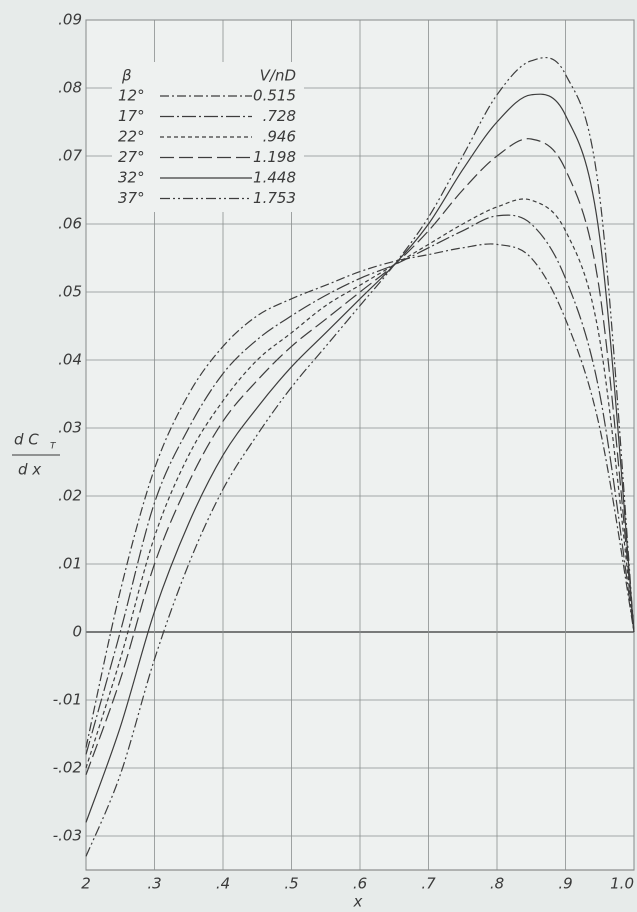 The width and height of the screenshot is (637, 912). What do you see at coordinates (70, 496) in the screenshot?
I see `y-tick-label: .02` at bounding box center [70, 496].